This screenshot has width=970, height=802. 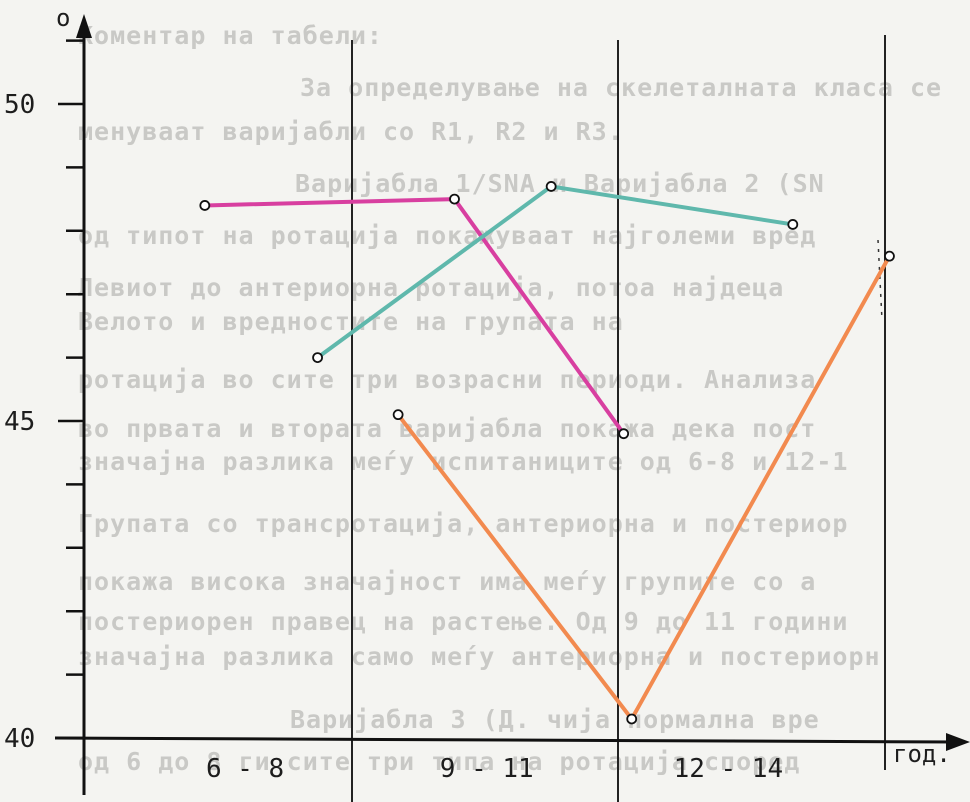 I want to click on y-tick-label: 40, so click(x=19, y=739).